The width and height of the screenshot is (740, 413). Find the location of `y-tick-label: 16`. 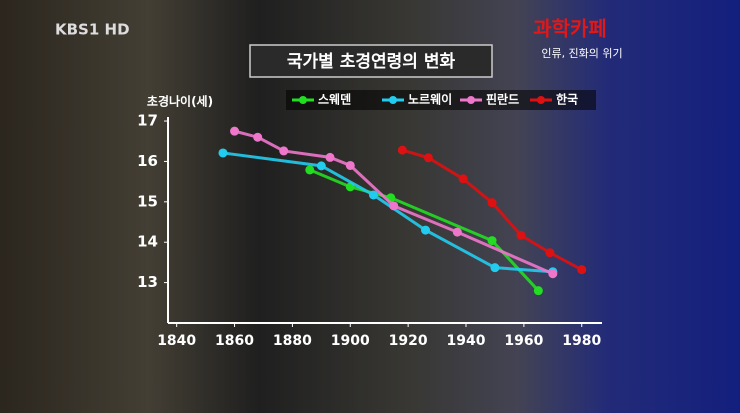

y-tick-label: 16 is located at coordinates (147, 161).